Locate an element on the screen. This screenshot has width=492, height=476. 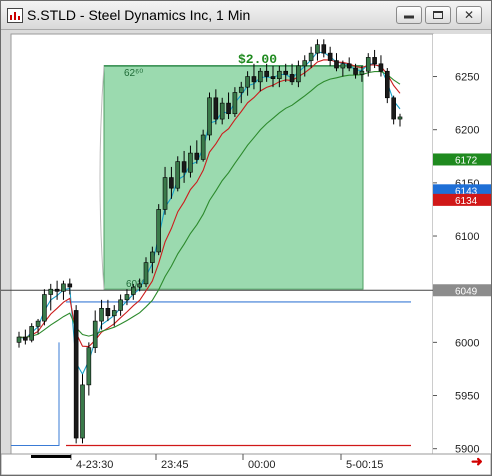
measurement-box-edge is located at coordinates (102, 177).